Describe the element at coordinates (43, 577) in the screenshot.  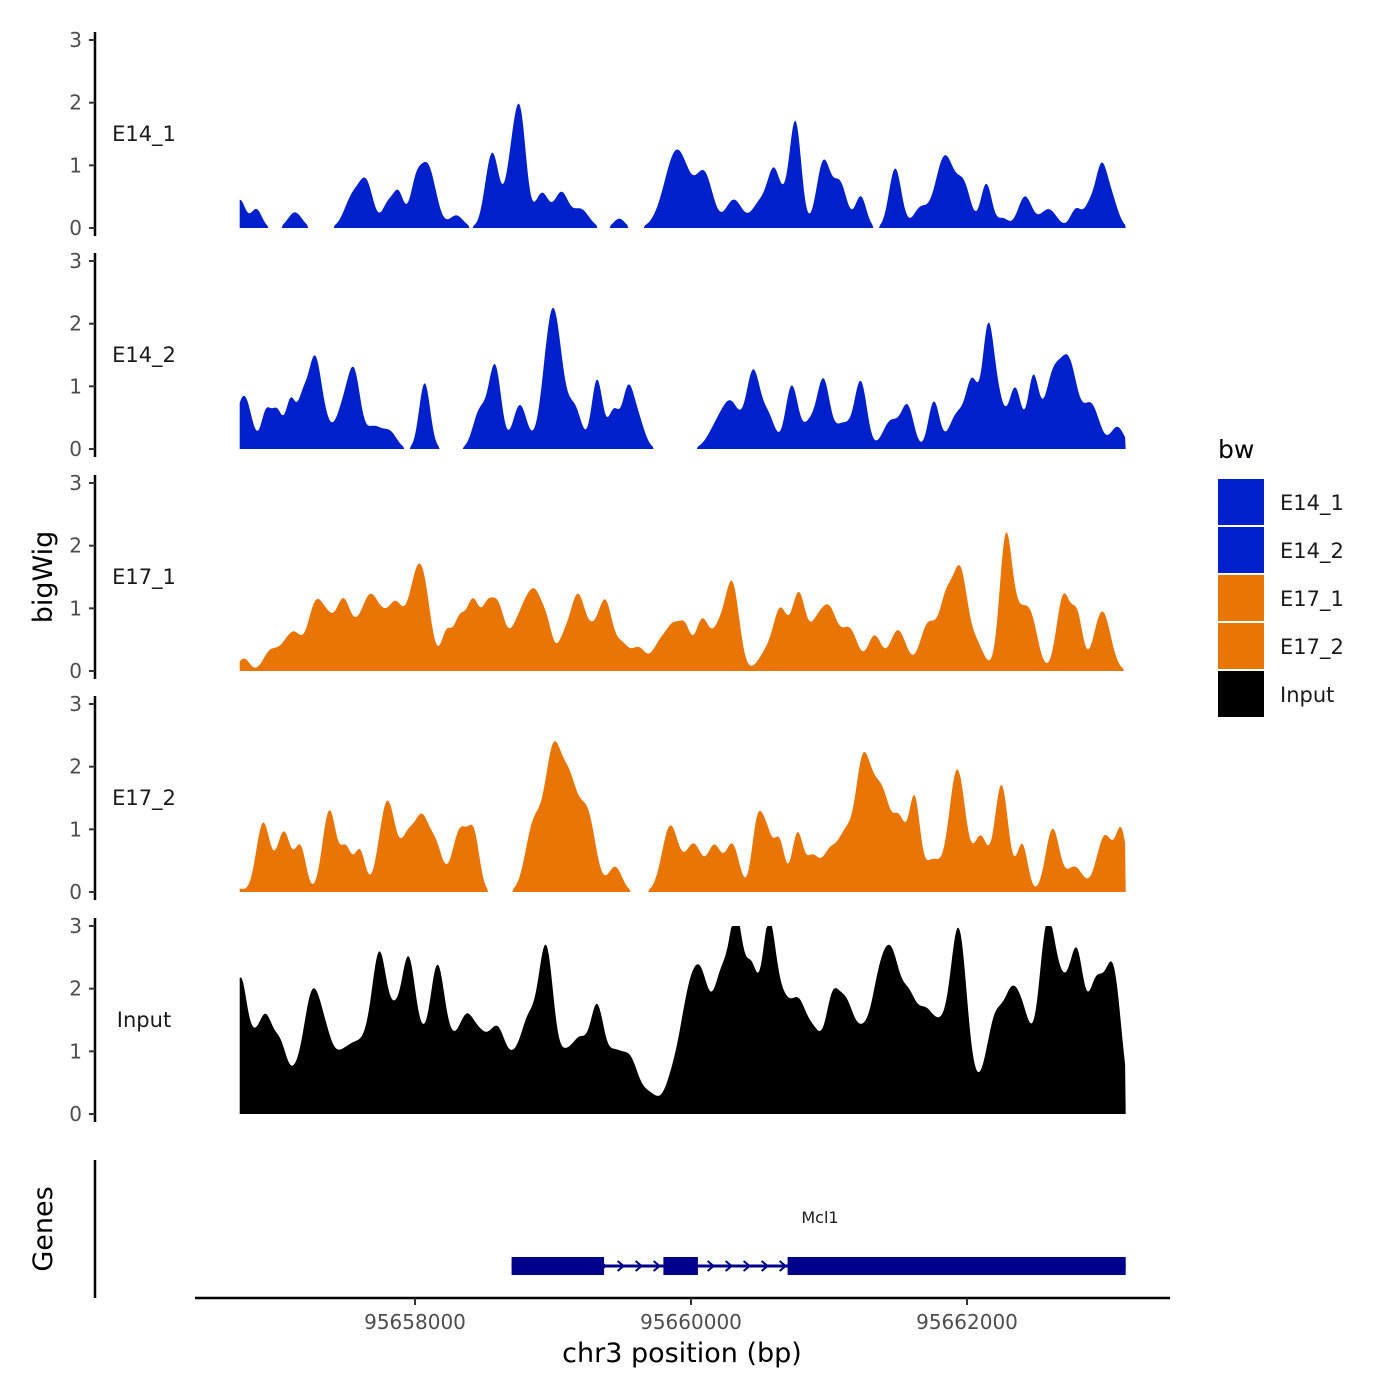
I see `y-axis-title: bigWig` at that location.